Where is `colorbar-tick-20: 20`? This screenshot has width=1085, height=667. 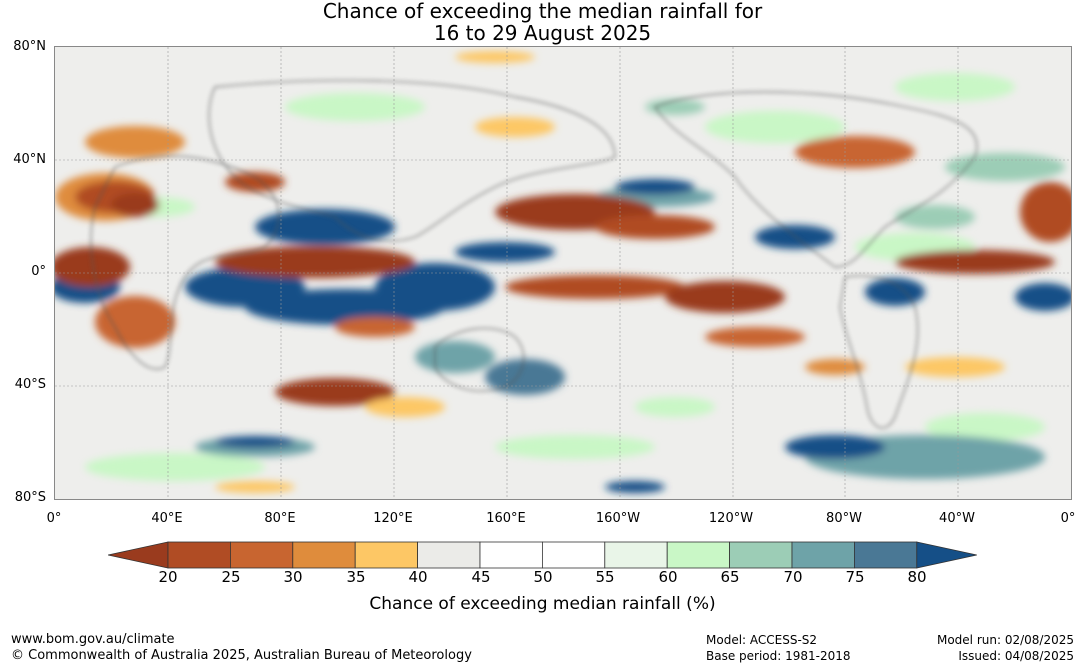 colorbar-tick-20: 20 is located at coordinates (168, 577).